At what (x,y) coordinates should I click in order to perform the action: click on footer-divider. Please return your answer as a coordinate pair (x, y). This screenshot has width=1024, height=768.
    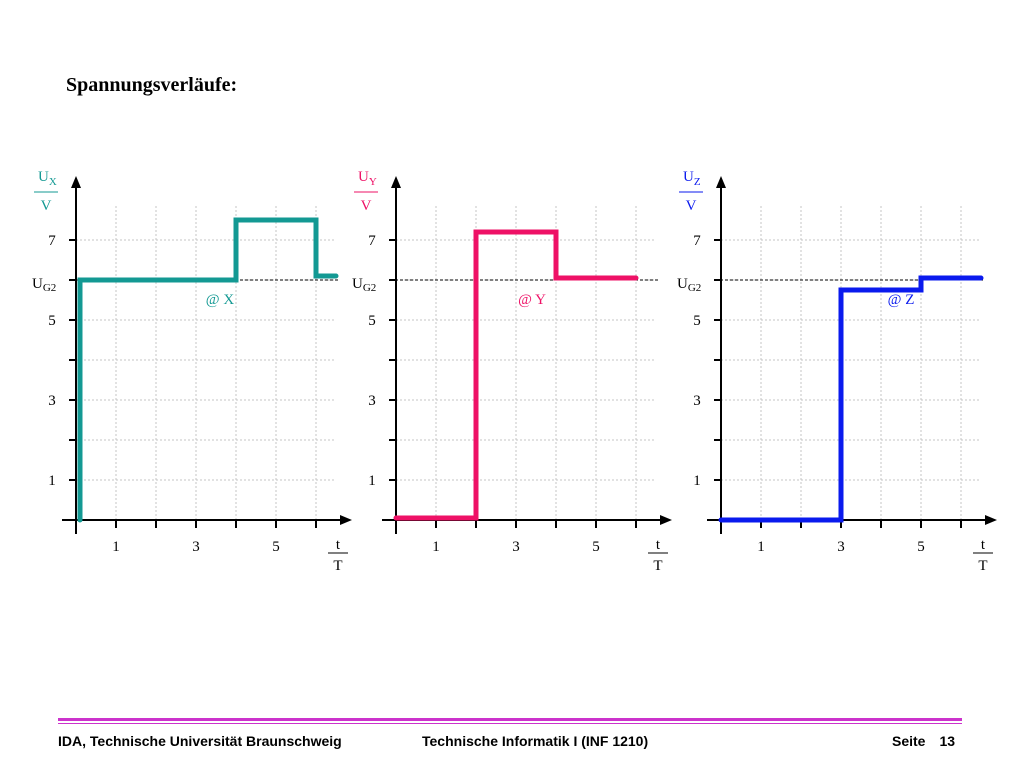
    Looking at the image, I should click on (510, 721).